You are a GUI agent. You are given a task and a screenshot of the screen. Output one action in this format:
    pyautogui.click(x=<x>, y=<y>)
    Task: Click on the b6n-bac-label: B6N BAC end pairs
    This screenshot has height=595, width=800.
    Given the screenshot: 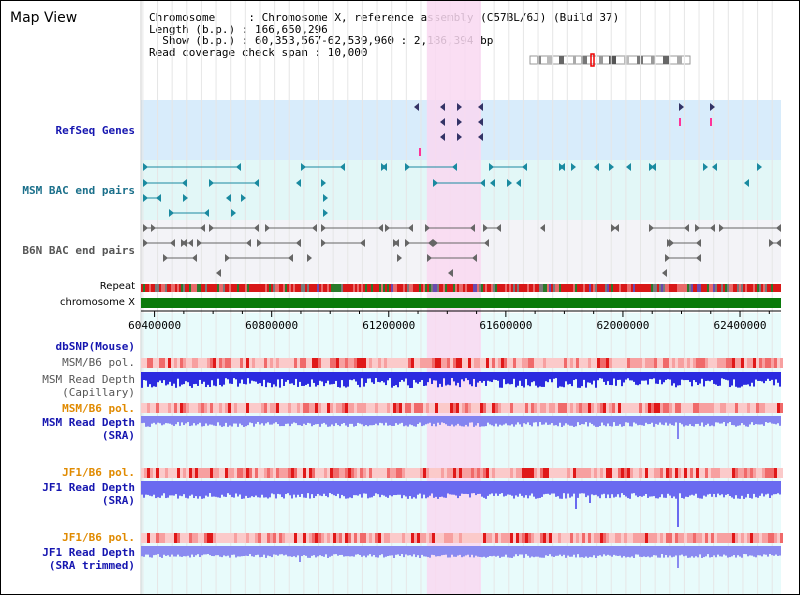 What is the action you would take?
    pyautogui.click(x=78, y=250)
    